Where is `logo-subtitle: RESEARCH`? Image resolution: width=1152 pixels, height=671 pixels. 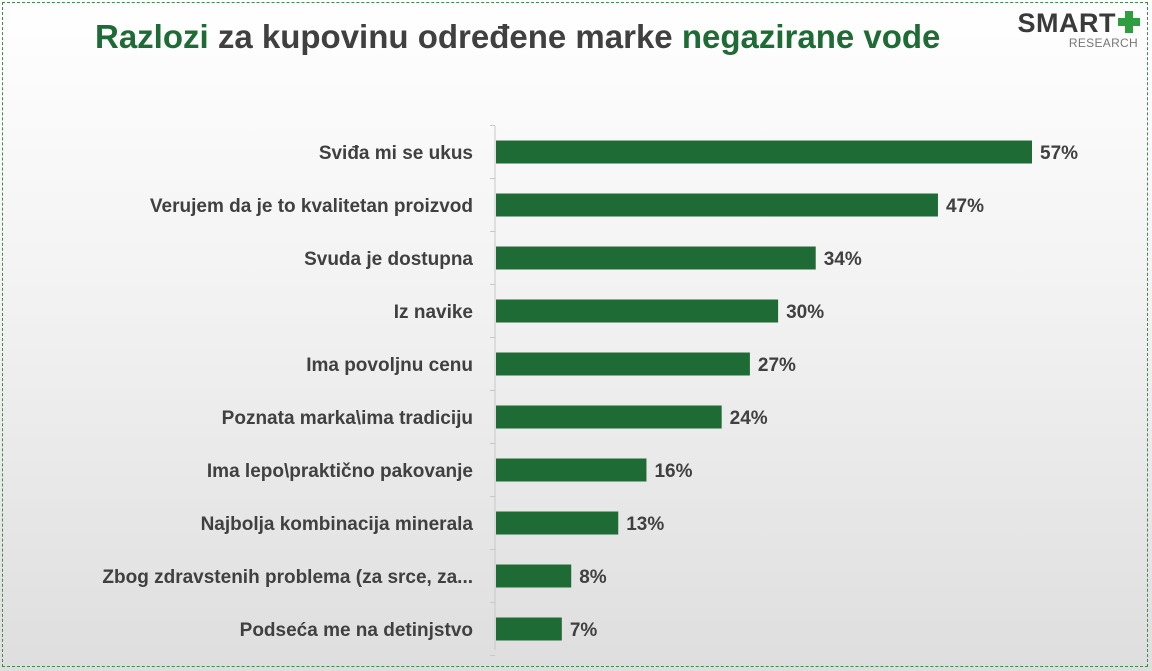
logo-subtitle: RESEARCH is located at coordinates (1103, 43).